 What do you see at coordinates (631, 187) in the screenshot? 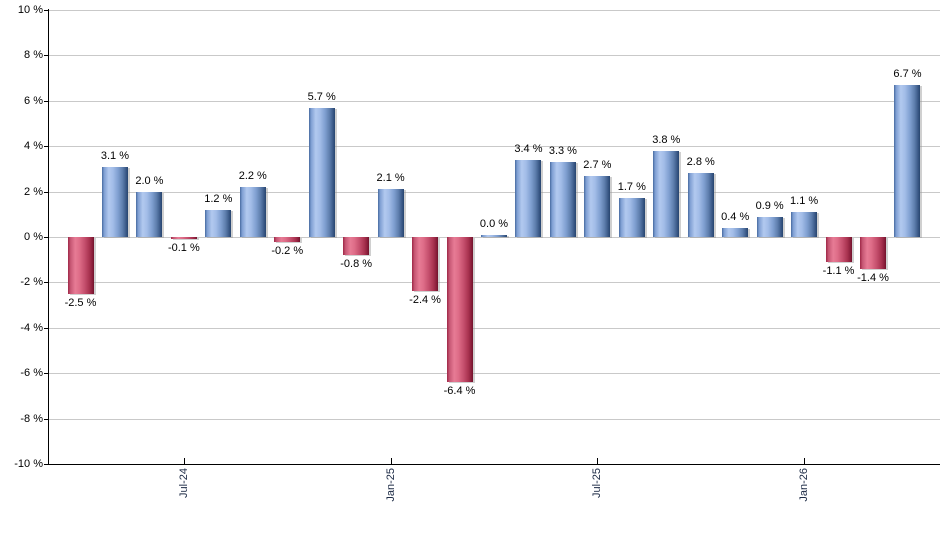
I see `bar-value-label: 1.7 %` at bounding box center [631, 187].